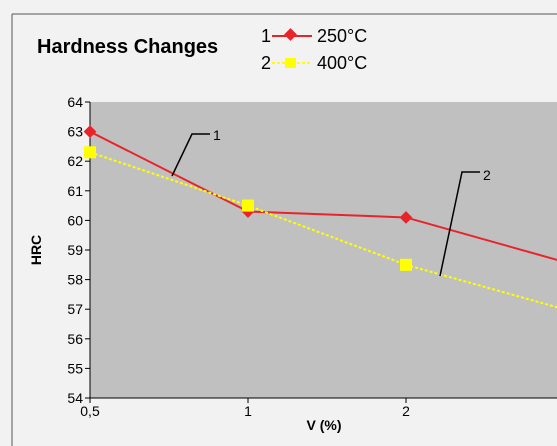 This screenshot has width=557, height=446. What do you see at coordinates (36, 250) in the screenshot?
I see `y-axis-label: HRC` at bounding box center [36, 250].